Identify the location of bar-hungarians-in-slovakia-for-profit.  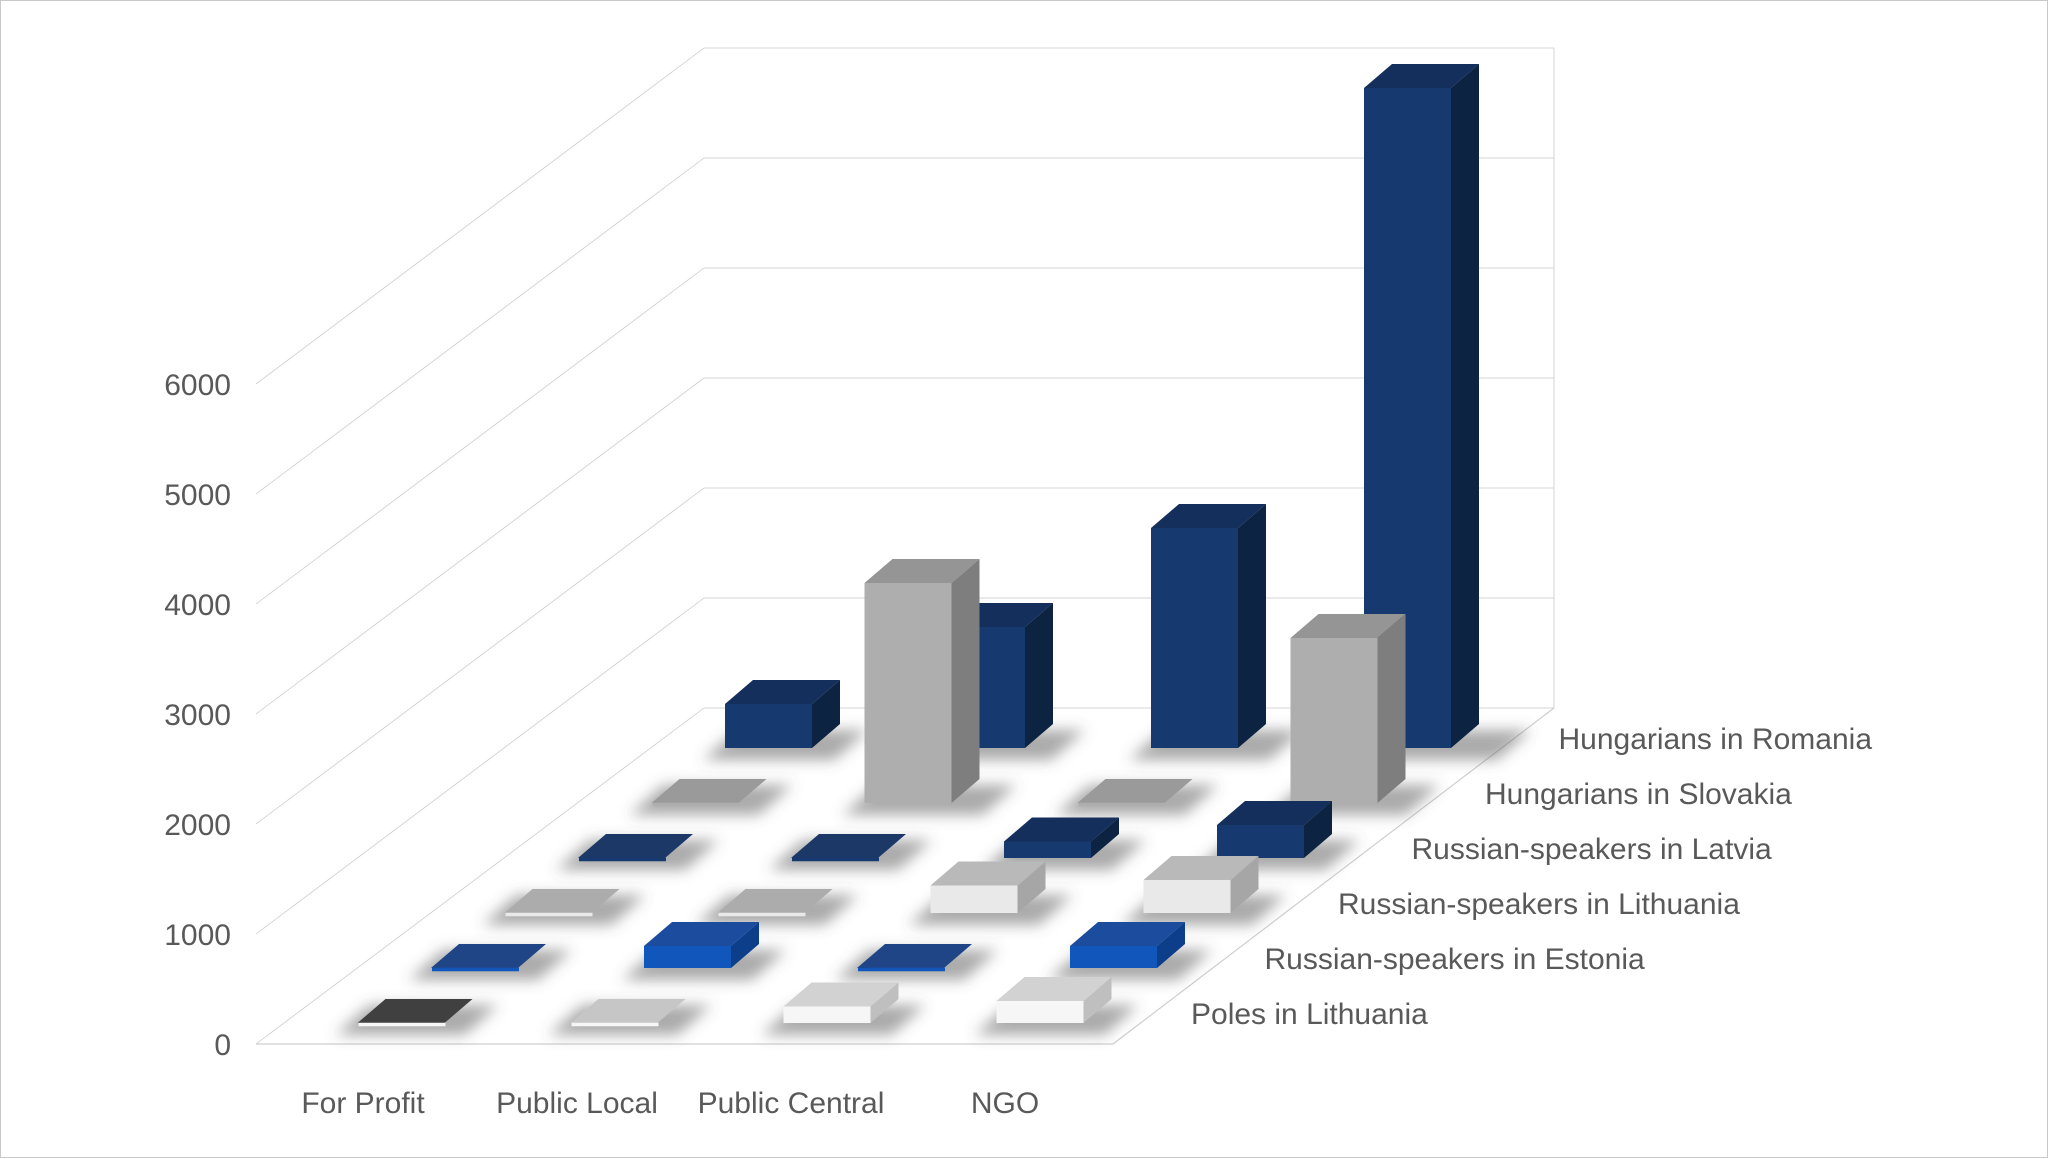
(711, 797).